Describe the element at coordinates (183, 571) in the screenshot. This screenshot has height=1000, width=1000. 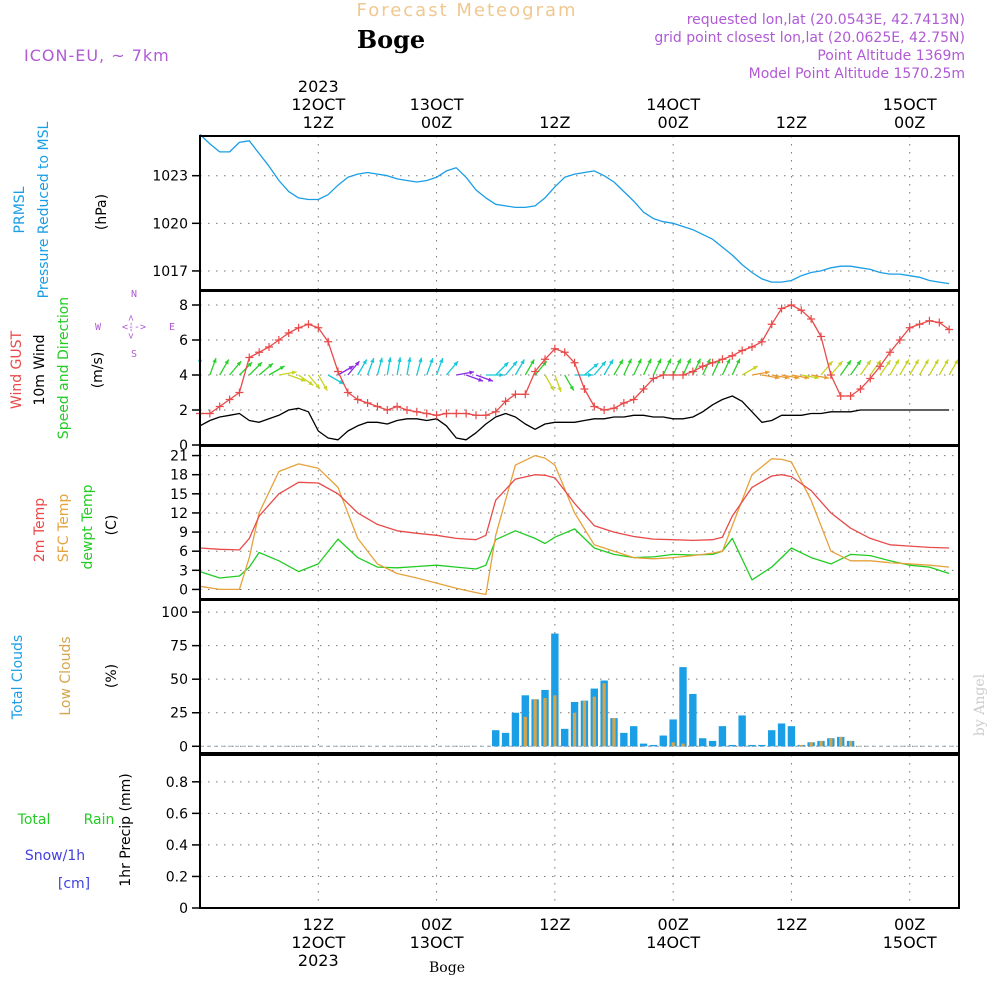
I see `y-tick-label: 3` at that location.